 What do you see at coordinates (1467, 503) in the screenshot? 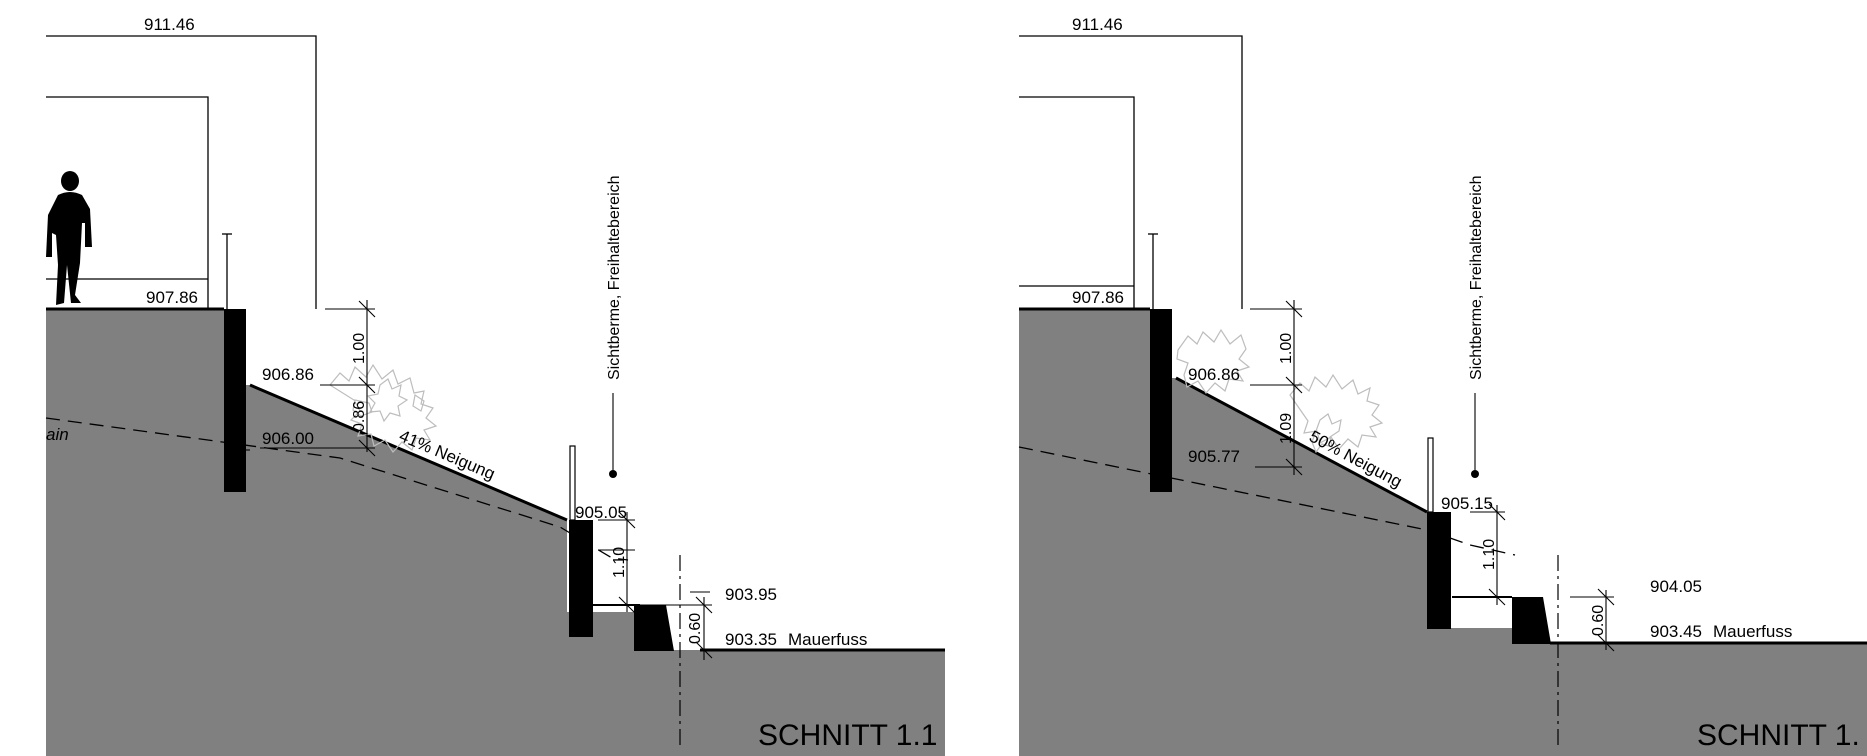
I see `berm-wall-level-right: 905.15` at bounding box center [1467, 503].